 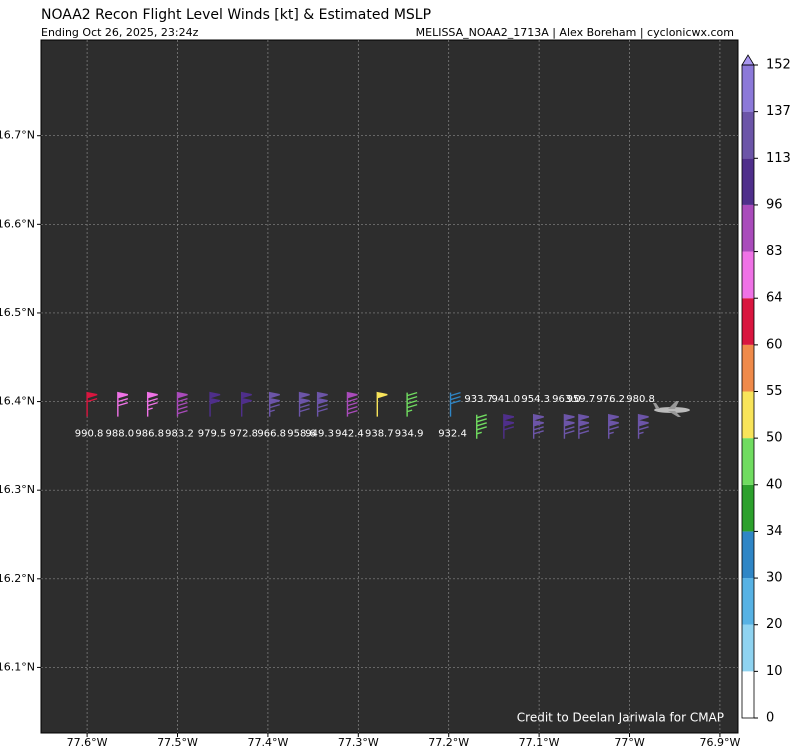 I want to click on pressure-label: 954.3, so click(x=535, y=399).